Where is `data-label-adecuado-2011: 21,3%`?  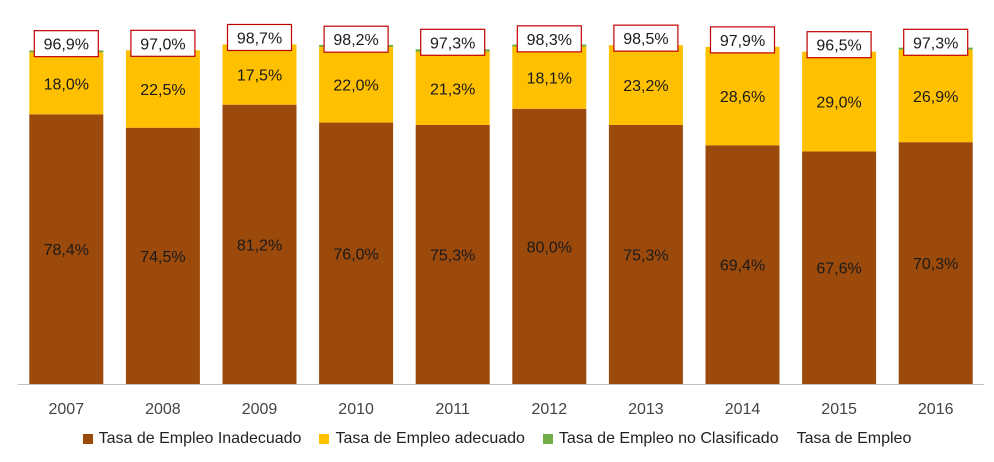
data-label-adecuado-2011: 21,3% is located at coordinates (452, 89).